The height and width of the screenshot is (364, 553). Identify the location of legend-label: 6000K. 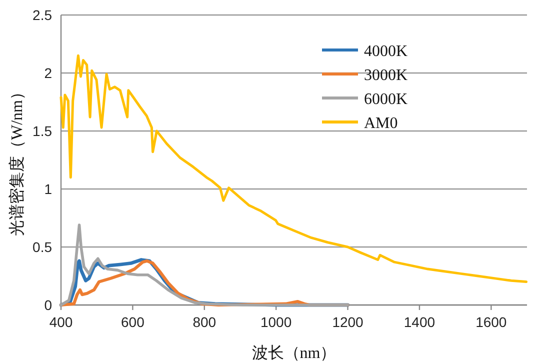
(386, 99).